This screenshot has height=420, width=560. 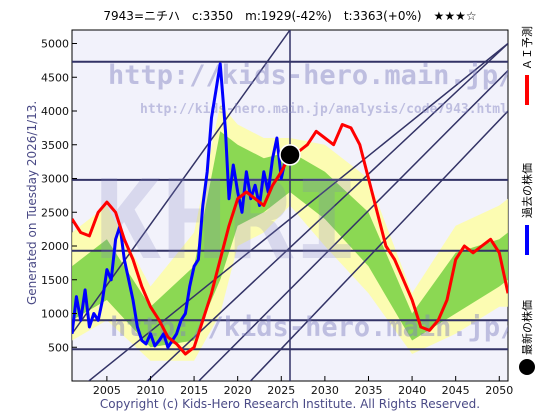 I want to click on watermark-url-lower: http://kids-hero.main.jp/, so click(x=313, y=327).